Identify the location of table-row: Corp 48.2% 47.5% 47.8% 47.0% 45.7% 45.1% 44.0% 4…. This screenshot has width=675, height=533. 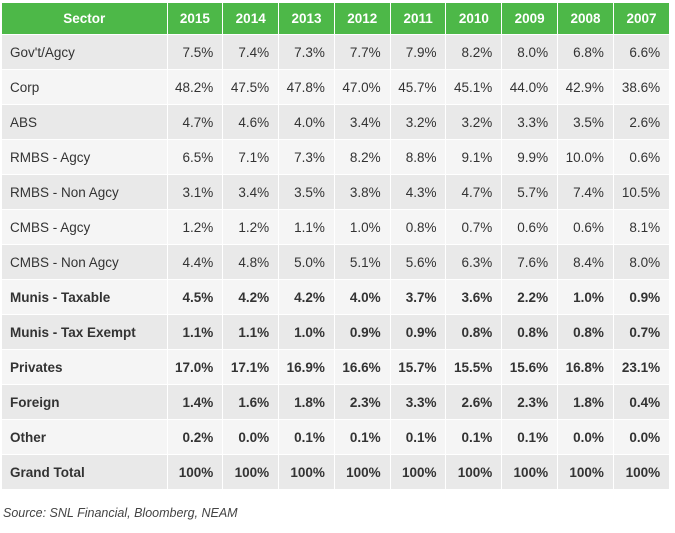
(336, 87).